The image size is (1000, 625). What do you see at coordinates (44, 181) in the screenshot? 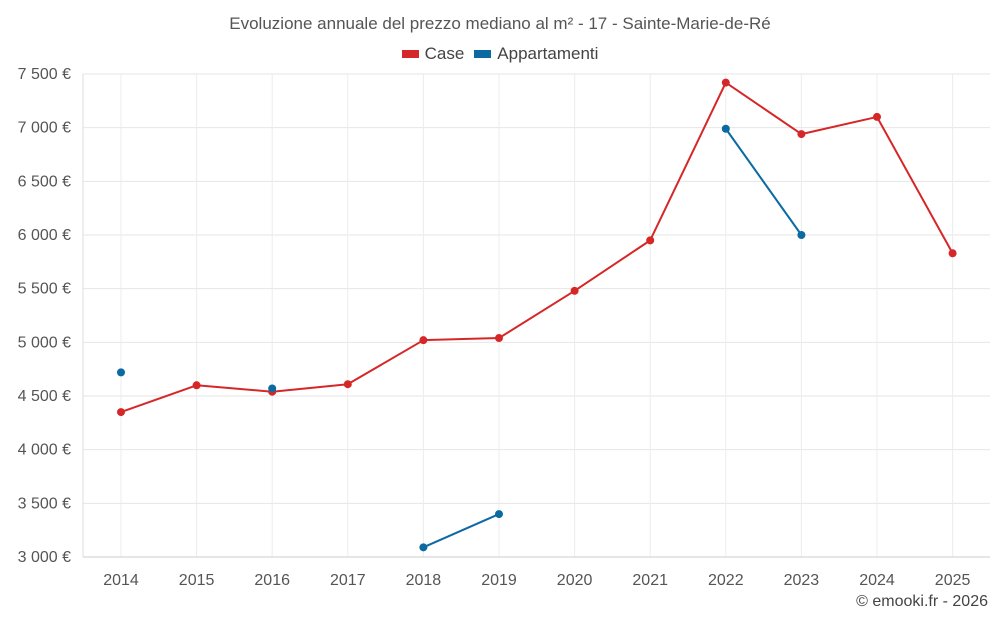
I see `y-tick-label: 6 500 €` at bounding box center [44, 181].